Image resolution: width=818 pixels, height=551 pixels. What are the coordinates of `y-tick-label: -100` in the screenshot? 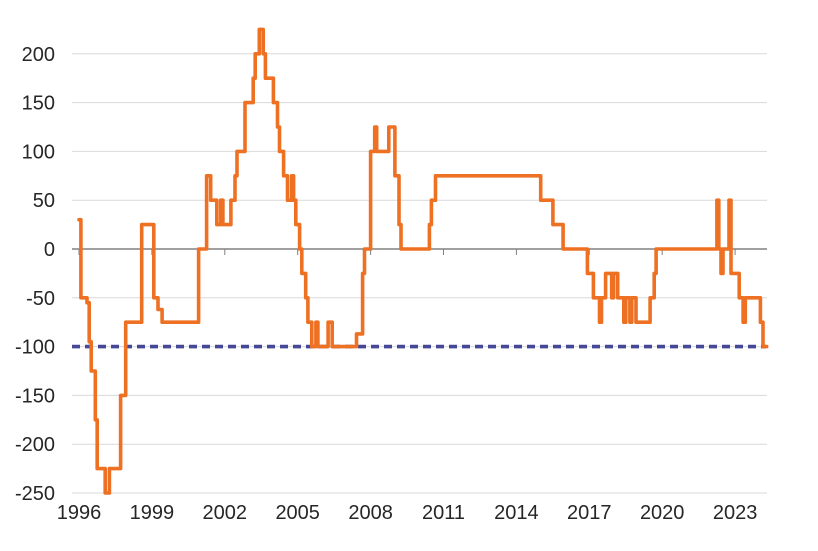 It's located at (35, 348).